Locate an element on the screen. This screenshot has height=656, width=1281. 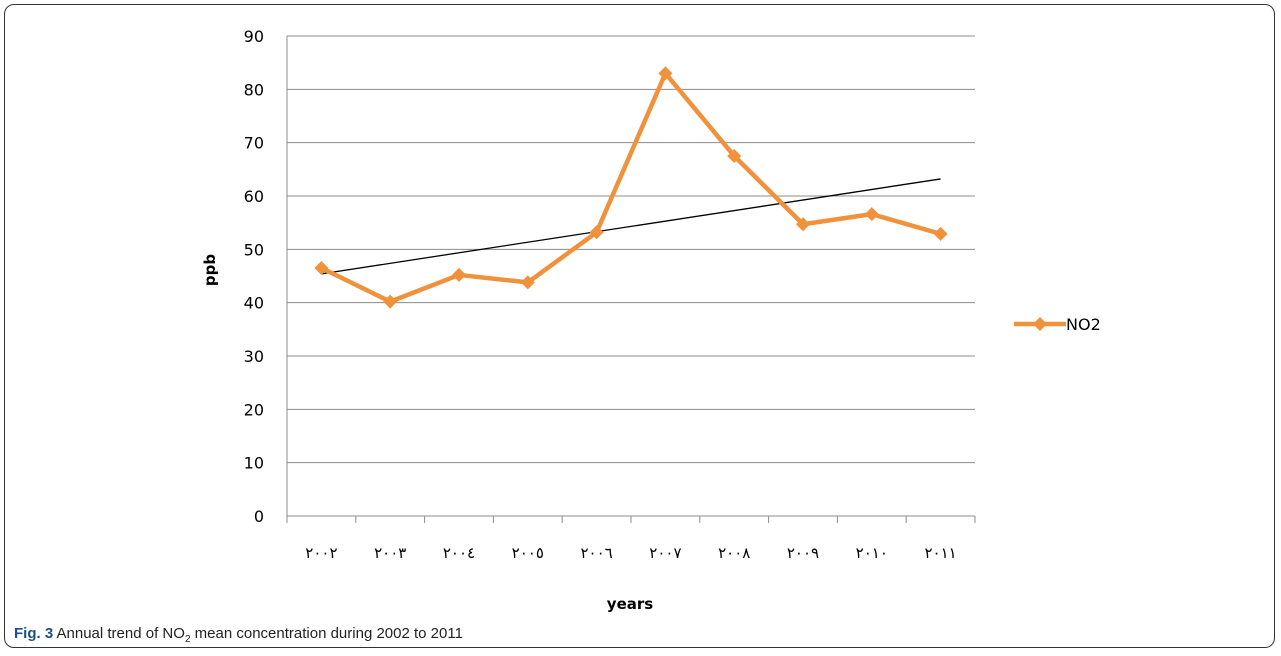
x-tick-label-3: ٢٠٠٥ is located at coordinates (528, 553).